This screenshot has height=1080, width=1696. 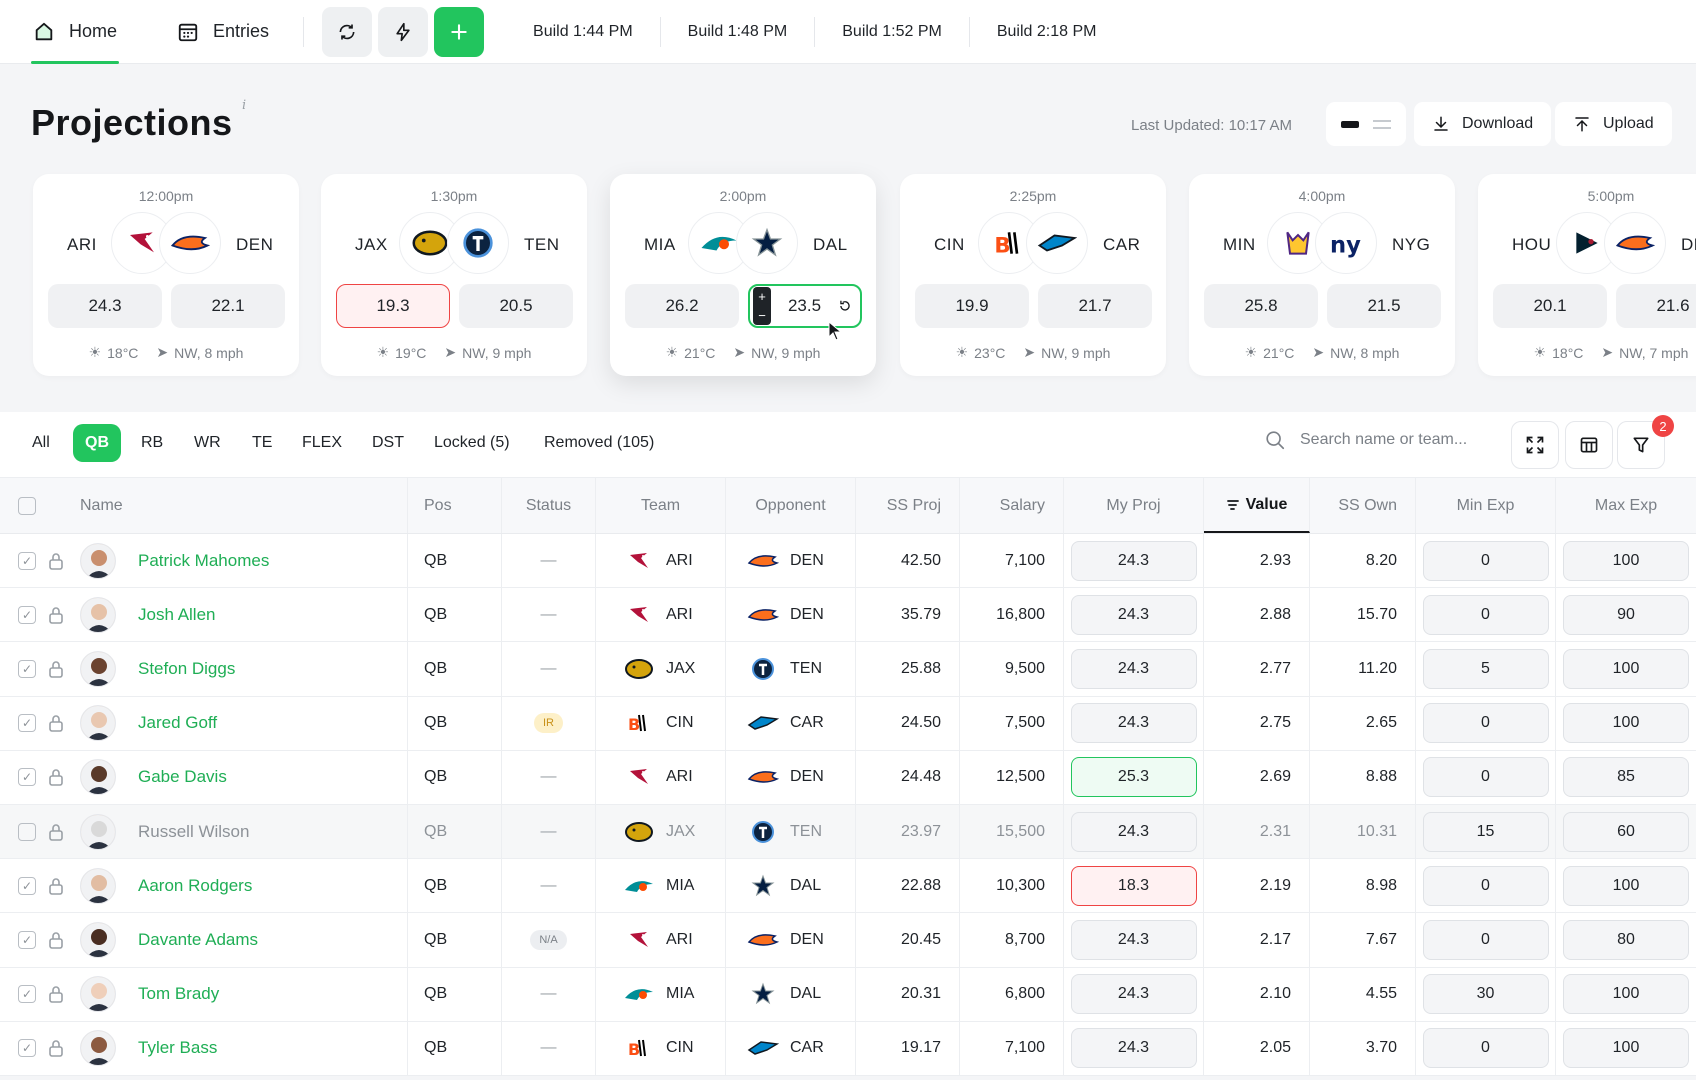 I want to click on tab-home: Home, so click(x=75, y=32).